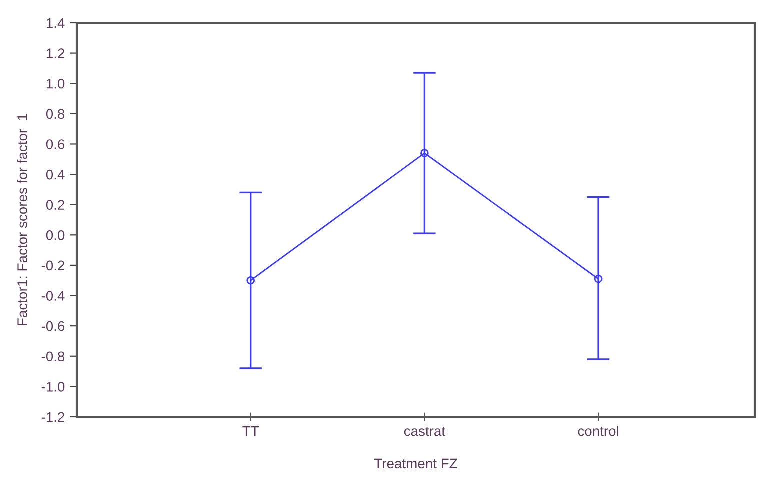 The image size is (759, 479). I want to click on y-tick-label: 0.2, so click(55, 205).